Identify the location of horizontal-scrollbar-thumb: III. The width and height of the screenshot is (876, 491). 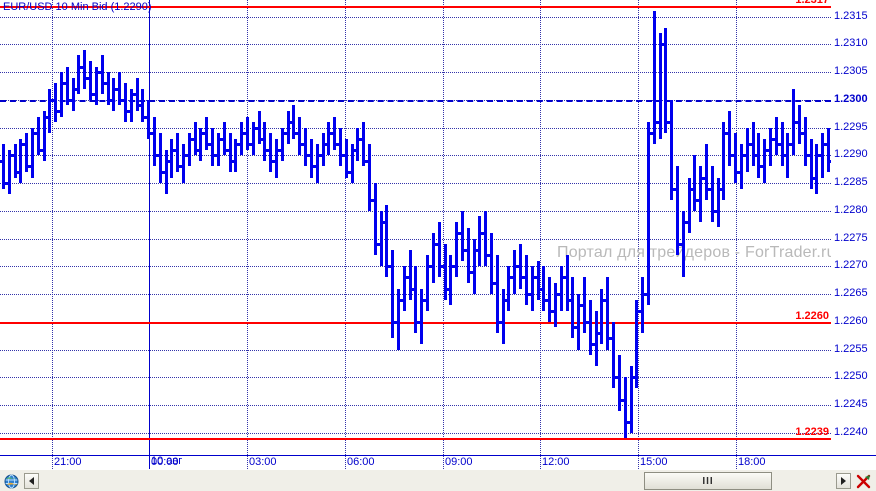
(708, 481).